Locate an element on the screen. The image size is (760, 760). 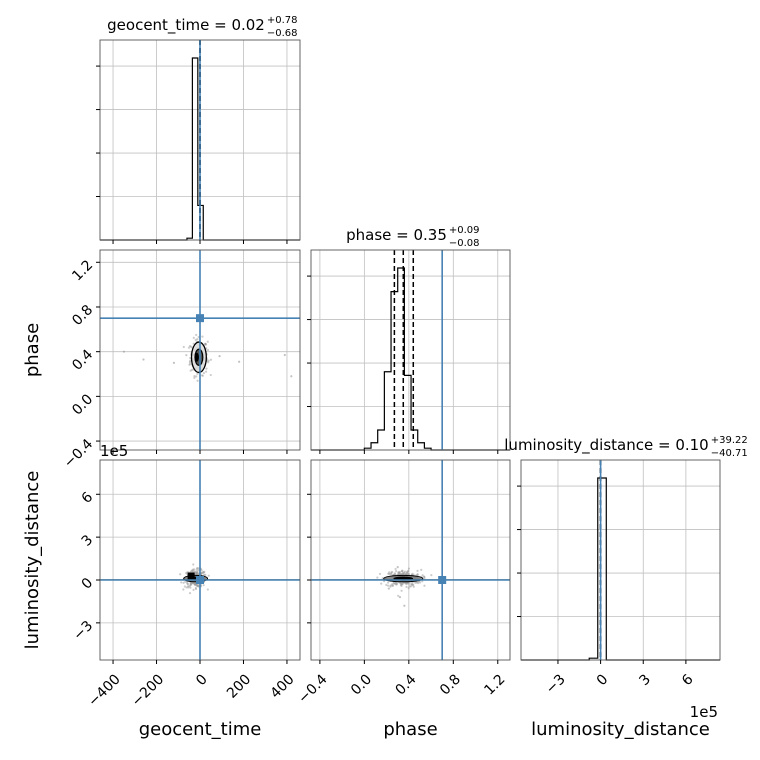
x-tick-label-geocent_time: −400 is located at coordinates (104, 690).